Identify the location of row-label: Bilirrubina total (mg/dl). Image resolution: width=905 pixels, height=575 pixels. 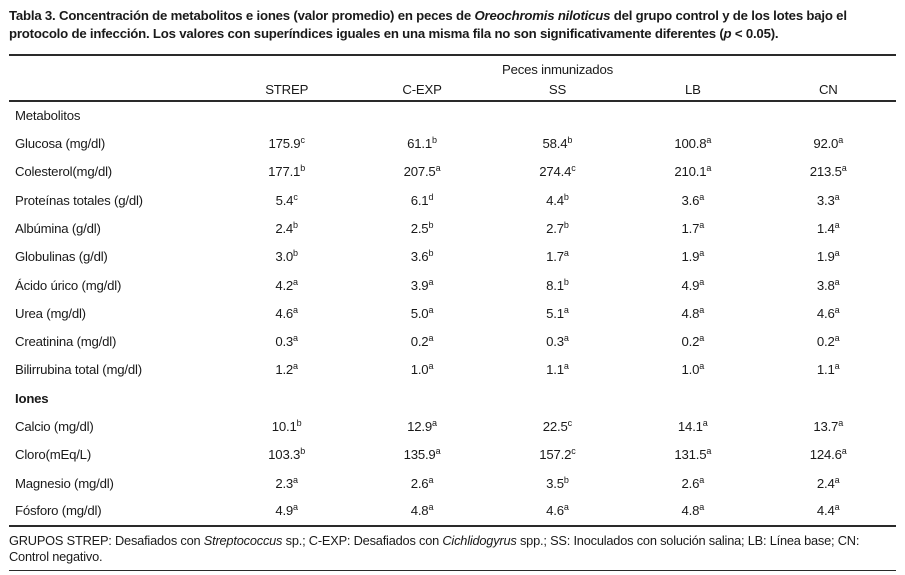
(78, 370).